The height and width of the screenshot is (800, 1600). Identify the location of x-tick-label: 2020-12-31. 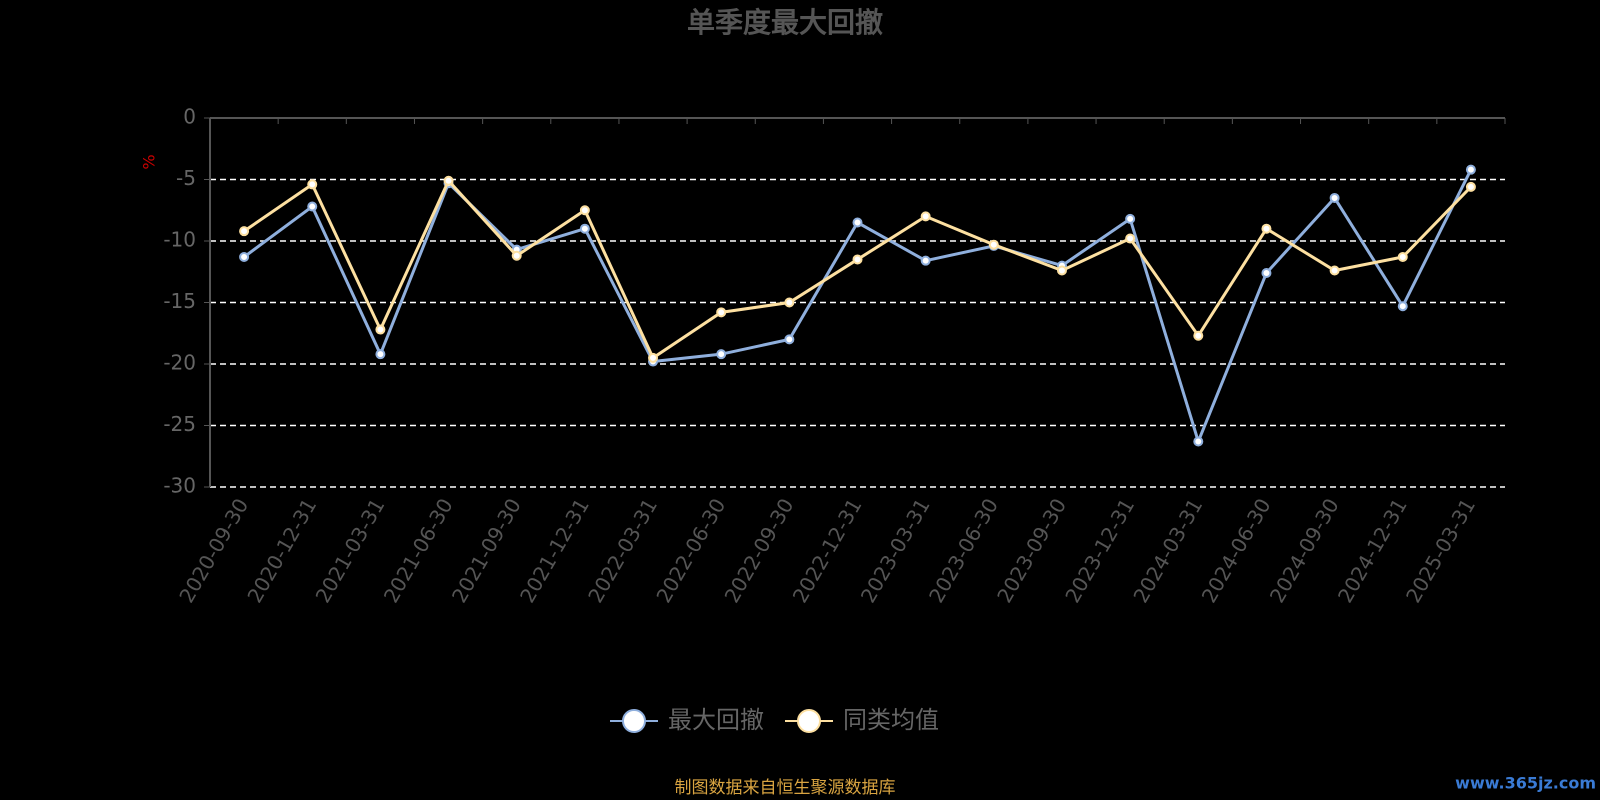
(281, 550).